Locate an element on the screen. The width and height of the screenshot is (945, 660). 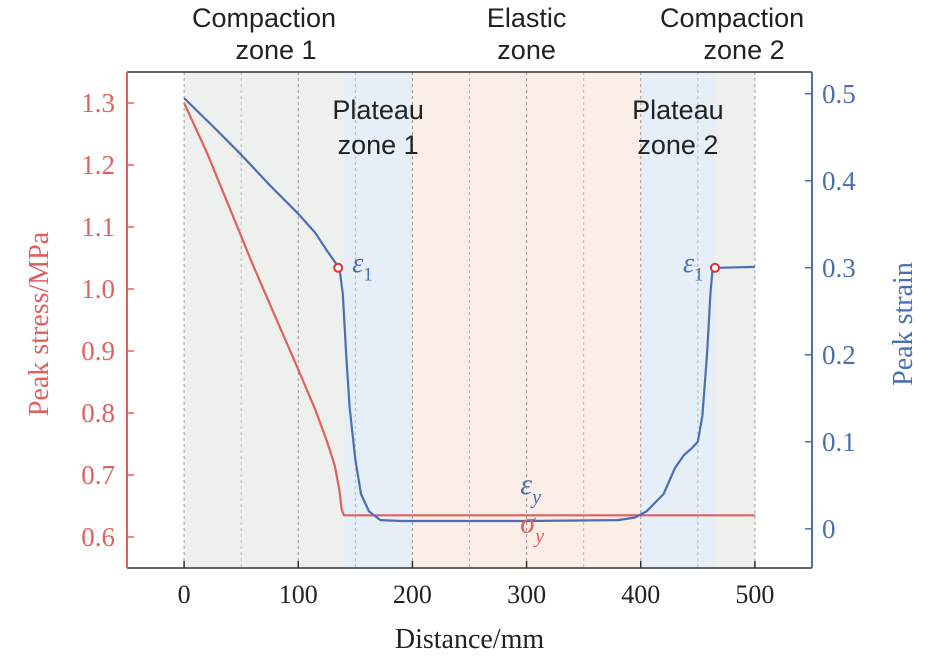
y-left-tick-label-5: 1.1 is located at coordinates (98, 227).